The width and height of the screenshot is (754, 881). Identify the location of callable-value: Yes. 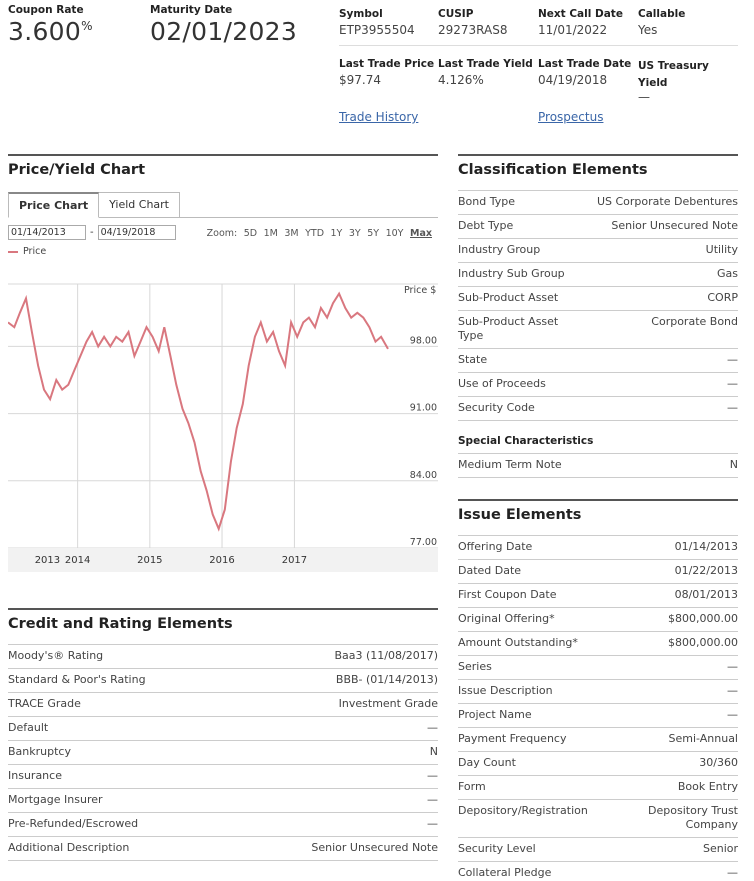
(648, 30).